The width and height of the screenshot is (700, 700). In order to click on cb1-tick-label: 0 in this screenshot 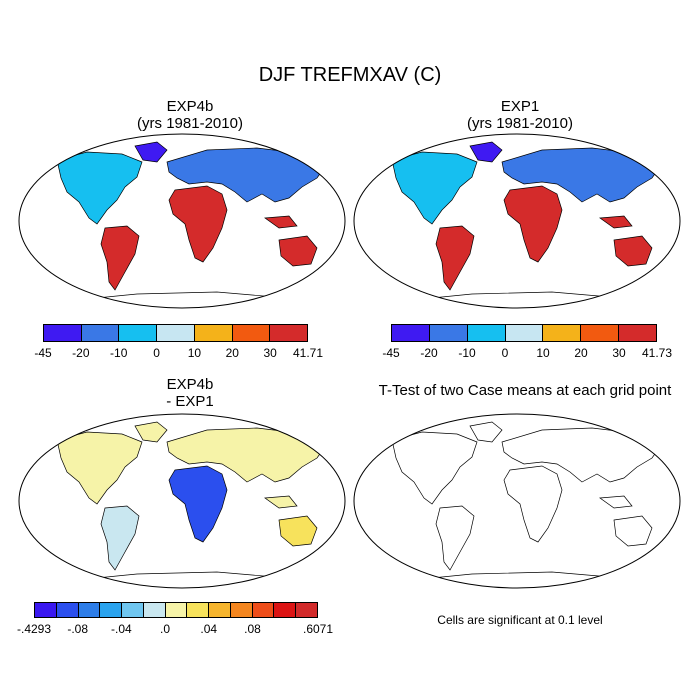, I will do `click(156, 353)`.